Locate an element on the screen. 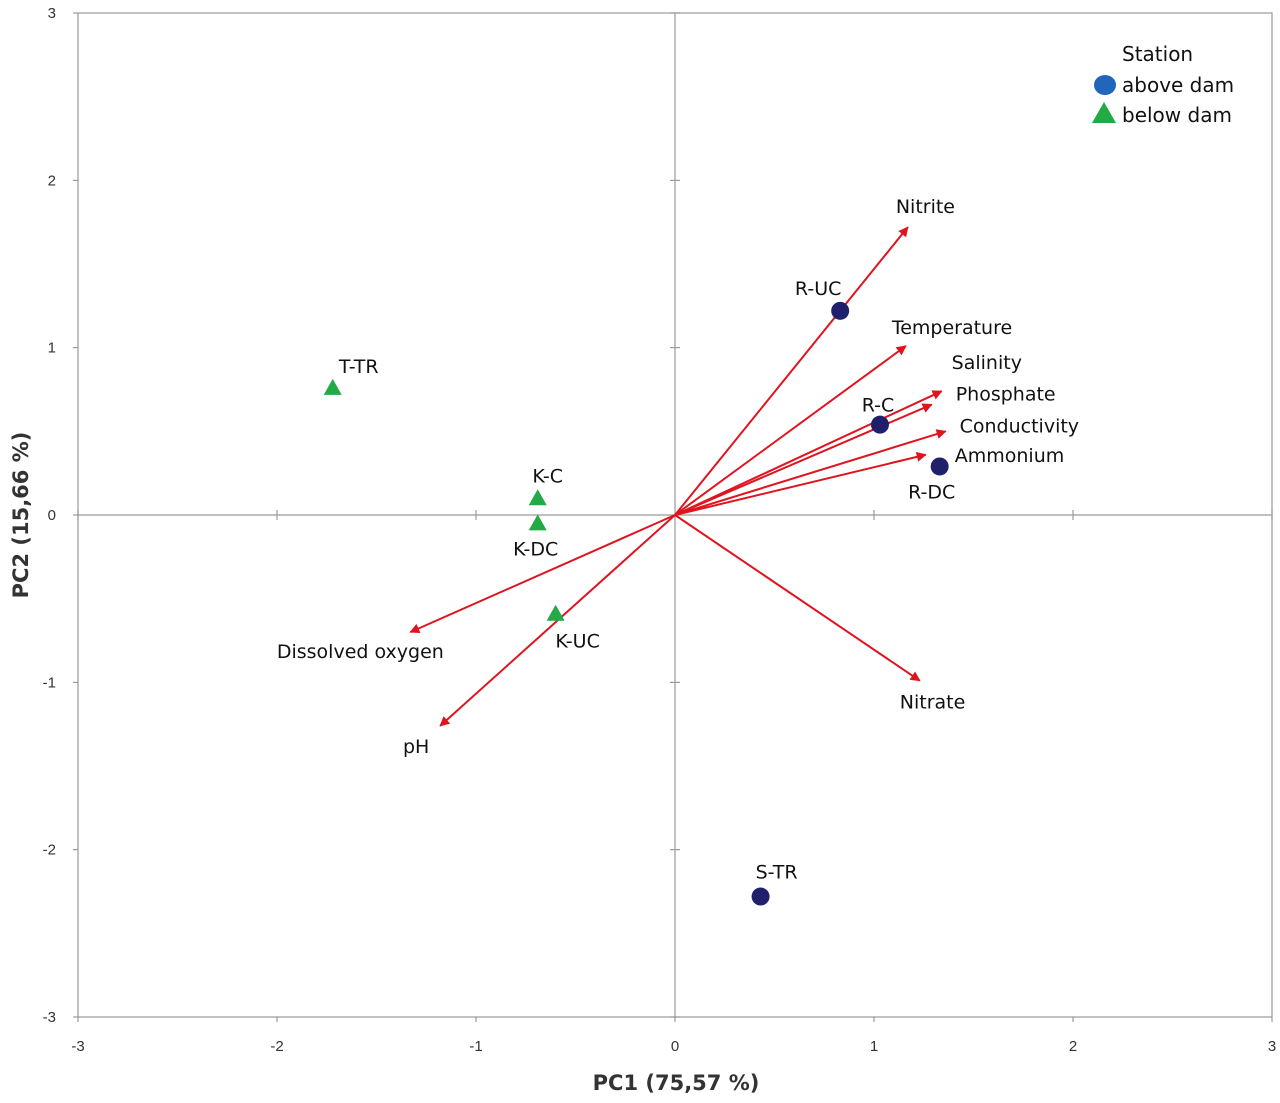 The height and width of the screenshot is (1103, 1280). x-tick-label: 3 is located at coordinates (1272, 1046).